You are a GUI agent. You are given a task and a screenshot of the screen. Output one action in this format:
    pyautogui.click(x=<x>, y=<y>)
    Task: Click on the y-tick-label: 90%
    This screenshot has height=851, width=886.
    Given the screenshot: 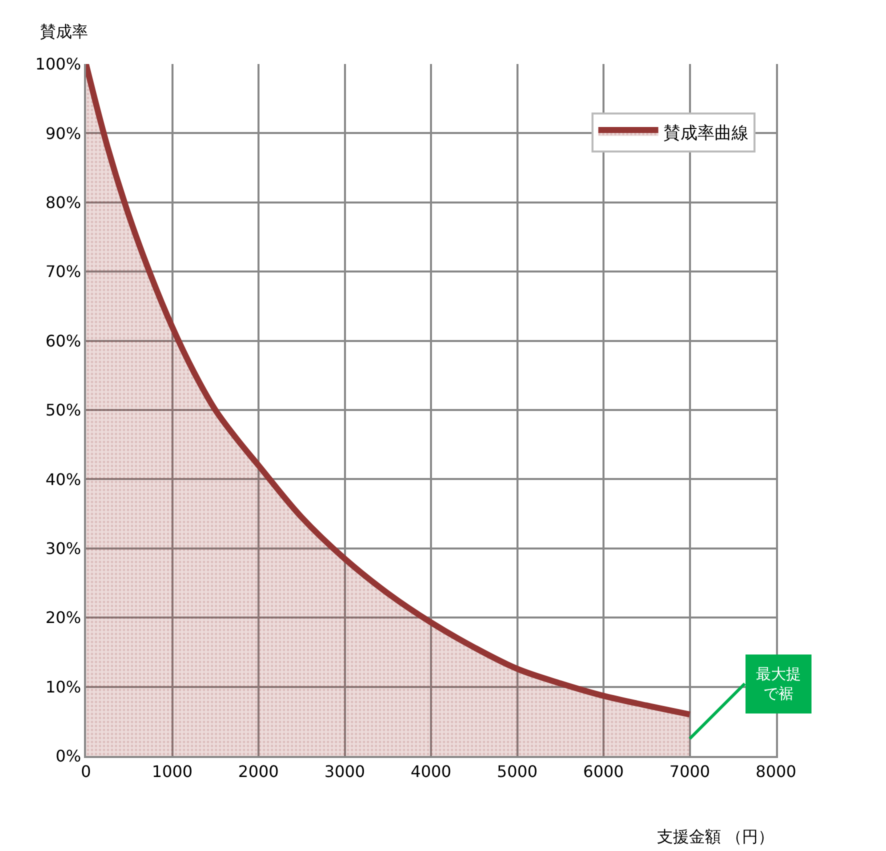 What is the action you would take?
    pyautogui.click(x=63, y=133)
    